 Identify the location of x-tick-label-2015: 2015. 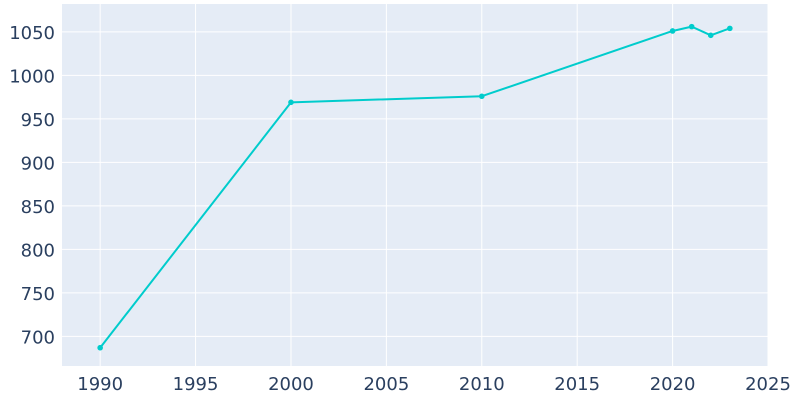
(577, 384).